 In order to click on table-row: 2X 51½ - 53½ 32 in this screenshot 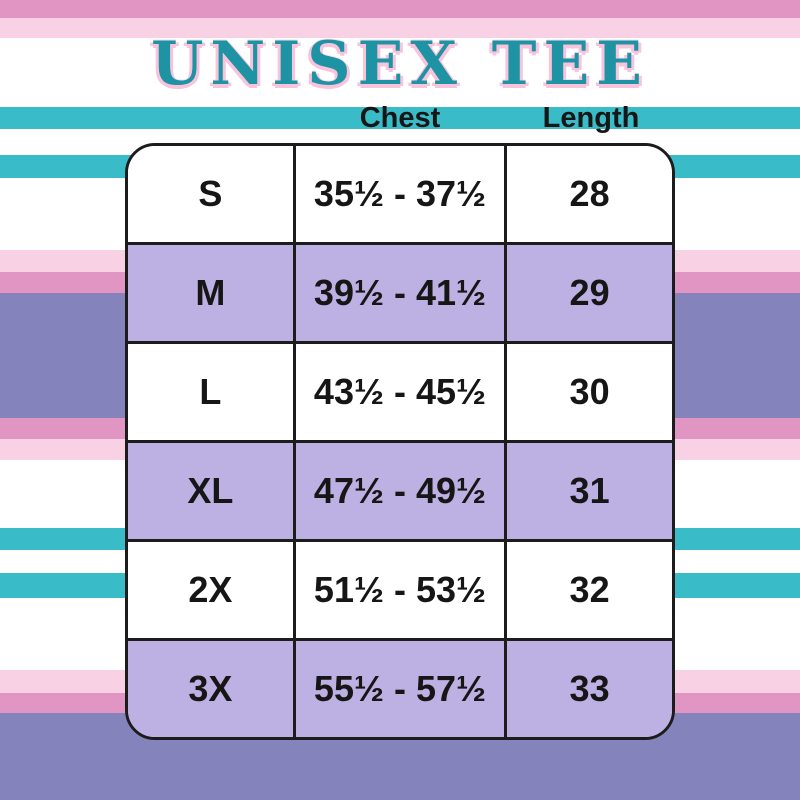, I will do `click(400, 588)`.